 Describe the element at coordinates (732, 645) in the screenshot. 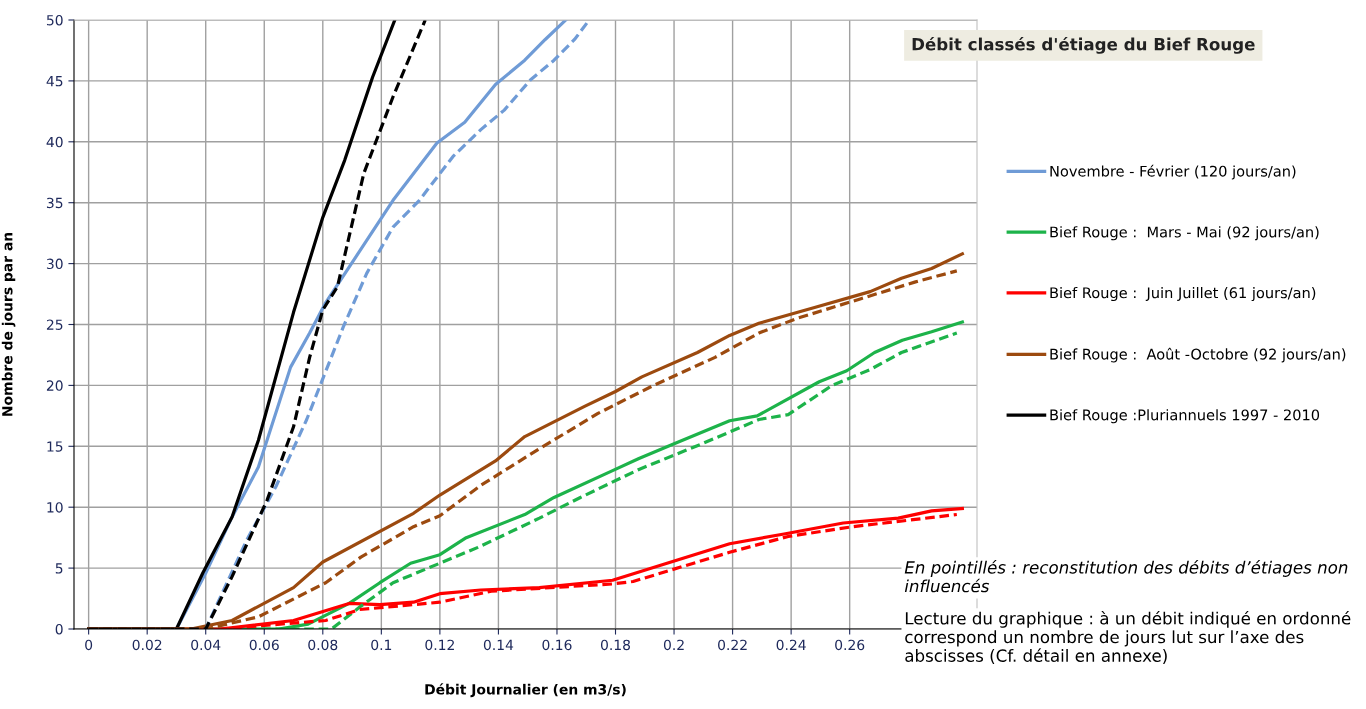

I see `x-tick-label: 0.22` at that location.